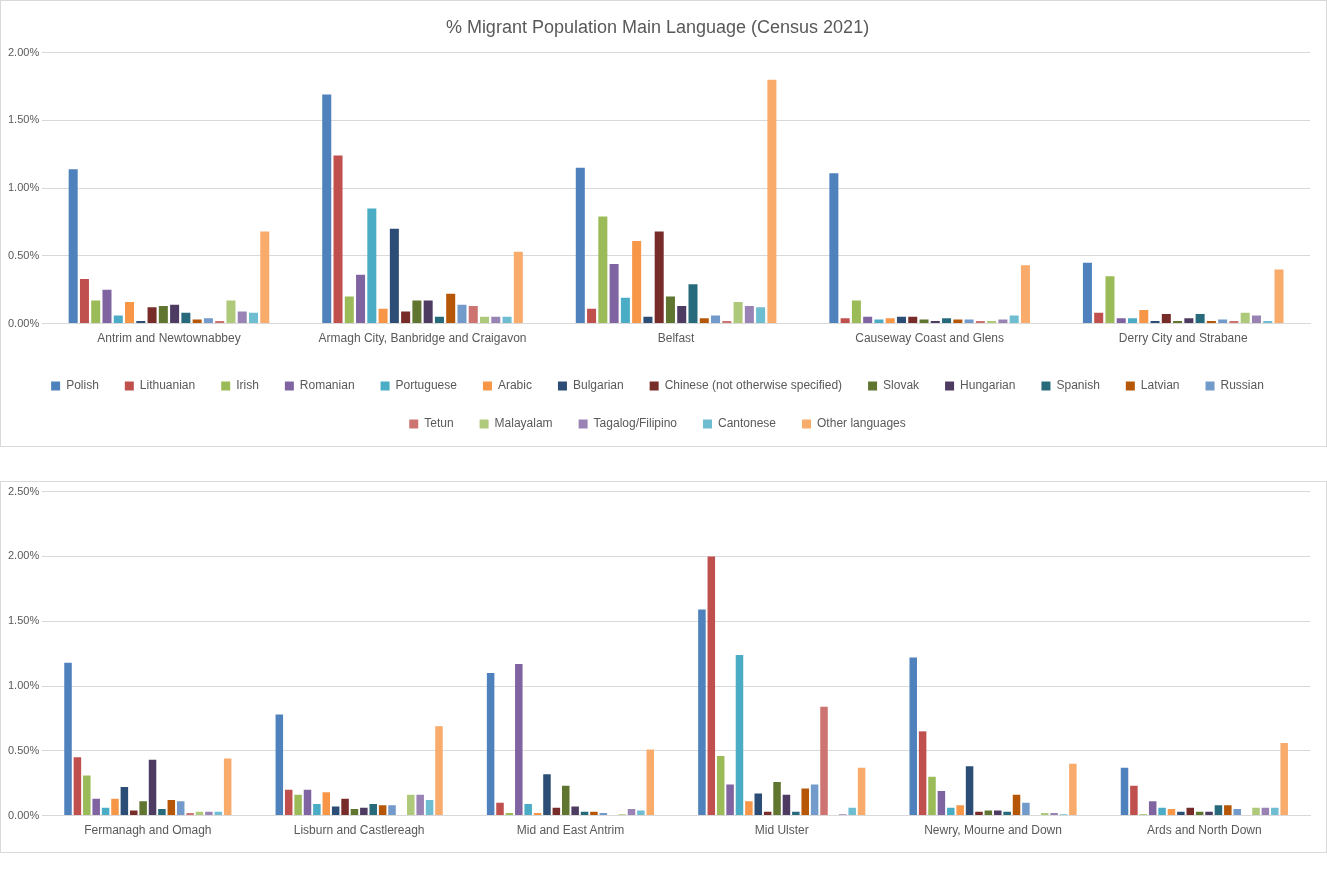 This screenshot has width=1327, height=875. Describe the element at coordinates (167, 385) in the screenshot. I see `legend-label: Lithuanian` at that location.